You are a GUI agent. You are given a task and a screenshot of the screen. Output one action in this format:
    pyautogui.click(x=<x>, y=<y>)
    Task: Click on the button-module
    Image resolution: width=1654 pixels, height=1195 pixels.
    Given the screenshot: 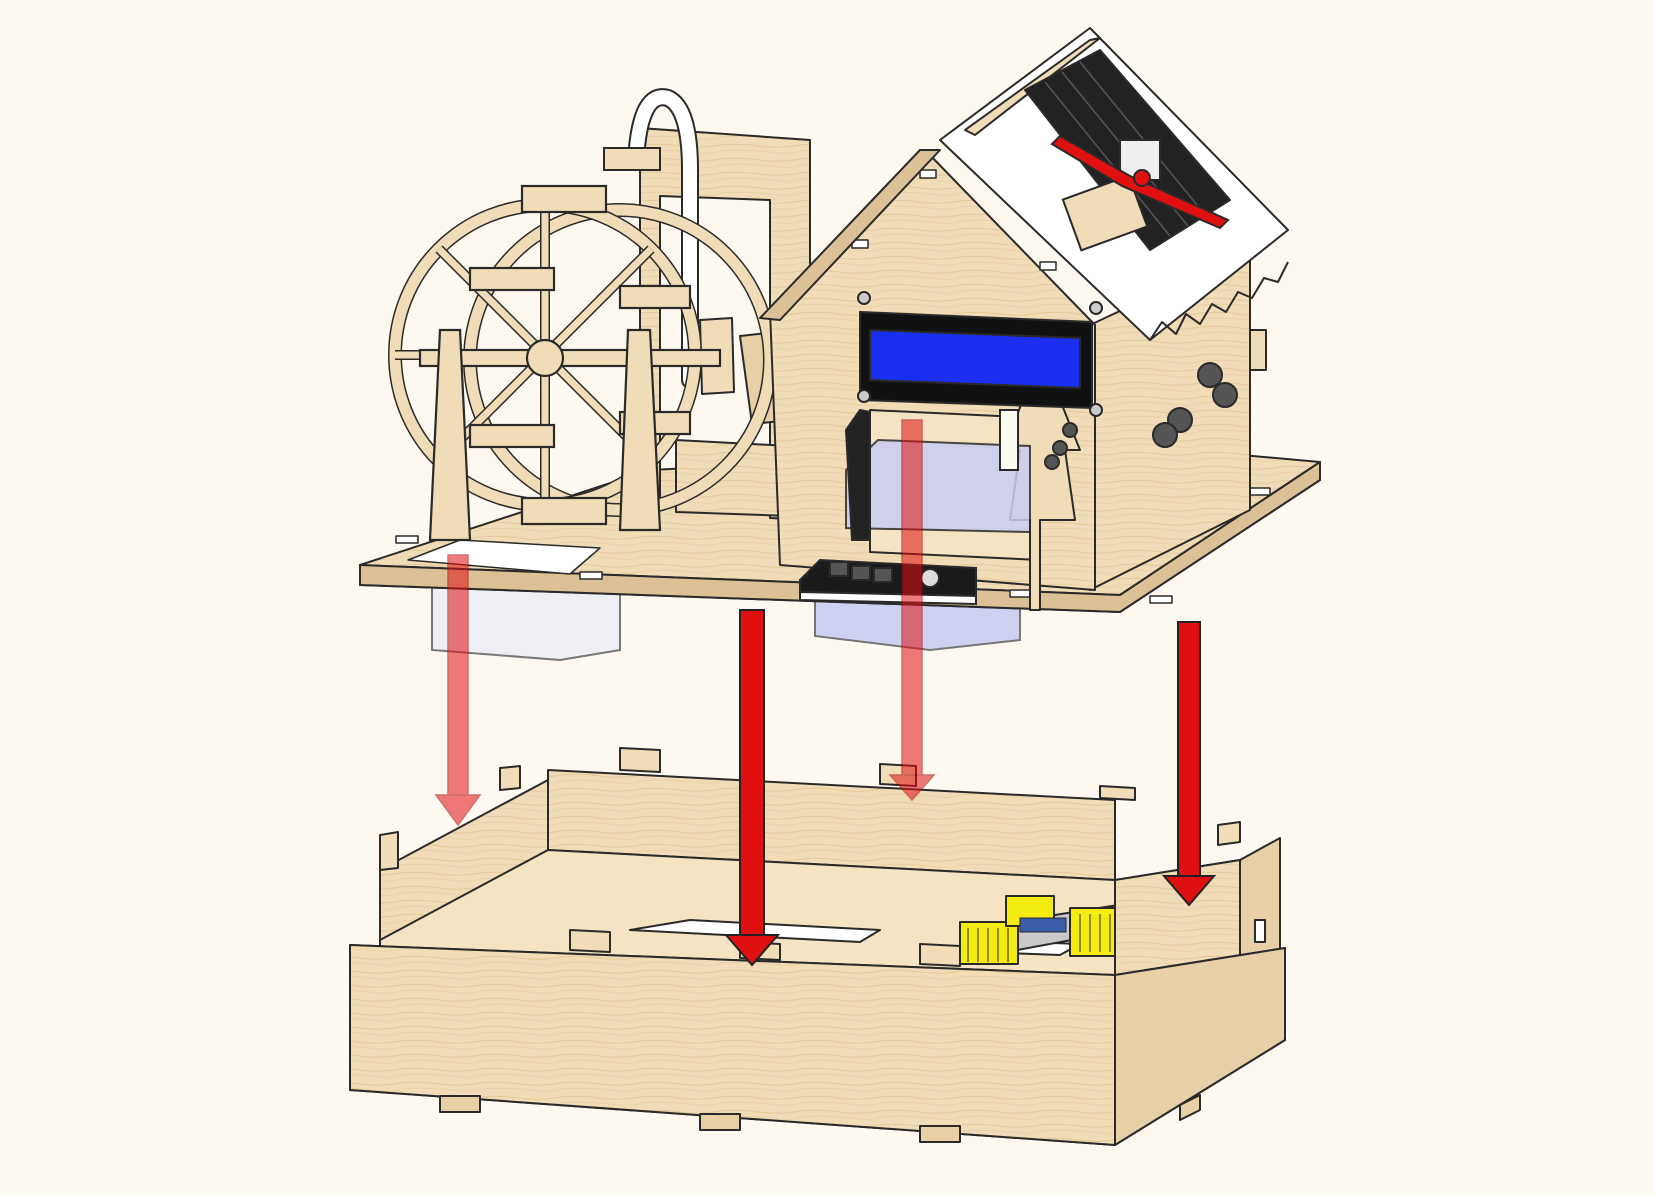 What is the action you would take?
    pyautogui.click(x=888, y=582)
    